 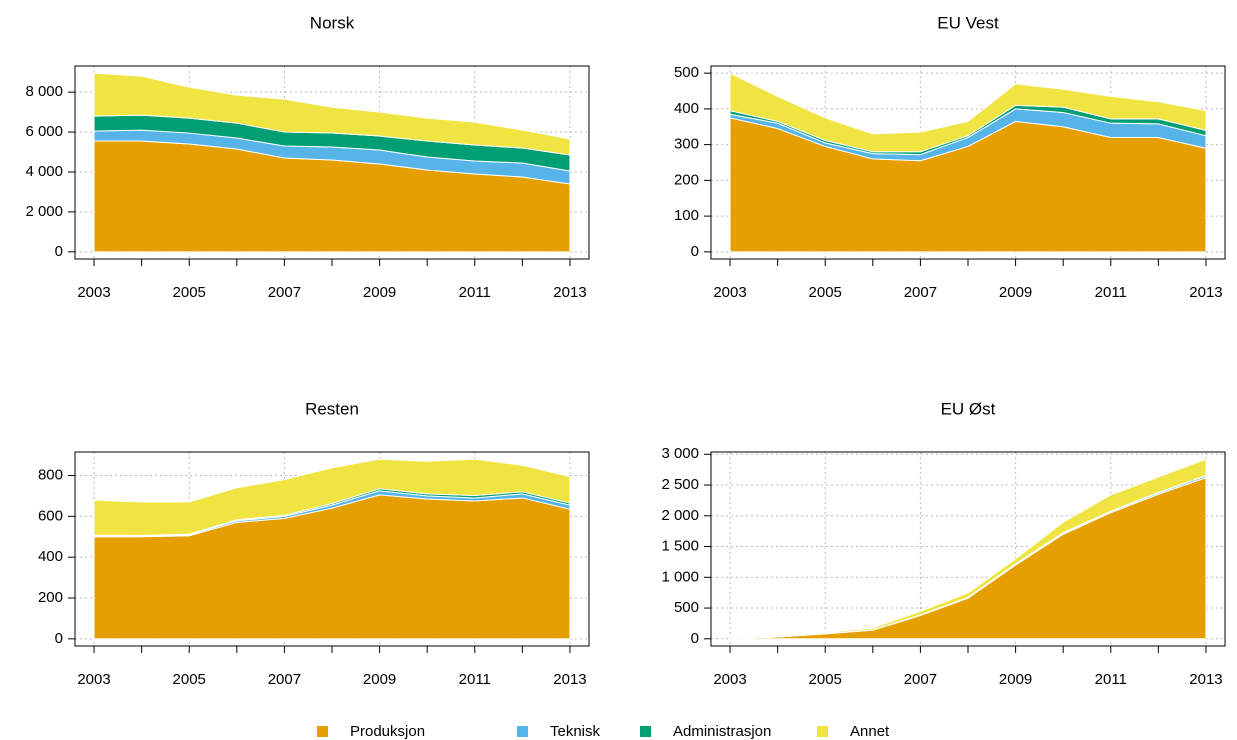 I want to click on chart-title: EU Øst, so click(x=968, y=408).